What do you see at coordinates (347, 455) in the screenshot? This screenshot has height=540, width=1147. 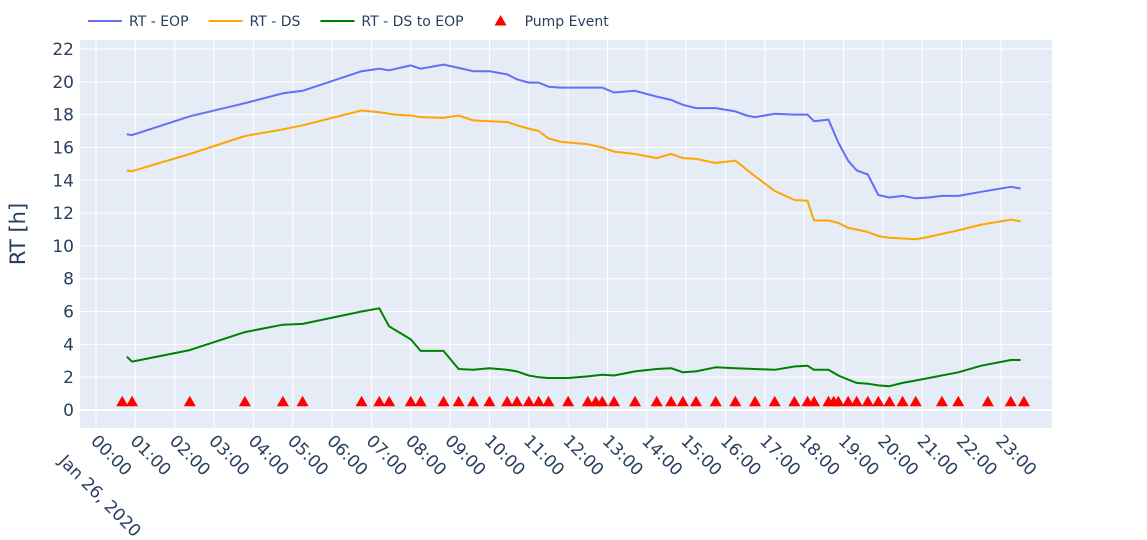 I see `x-tick-label: 06:00` at bounding box center [347, 455].